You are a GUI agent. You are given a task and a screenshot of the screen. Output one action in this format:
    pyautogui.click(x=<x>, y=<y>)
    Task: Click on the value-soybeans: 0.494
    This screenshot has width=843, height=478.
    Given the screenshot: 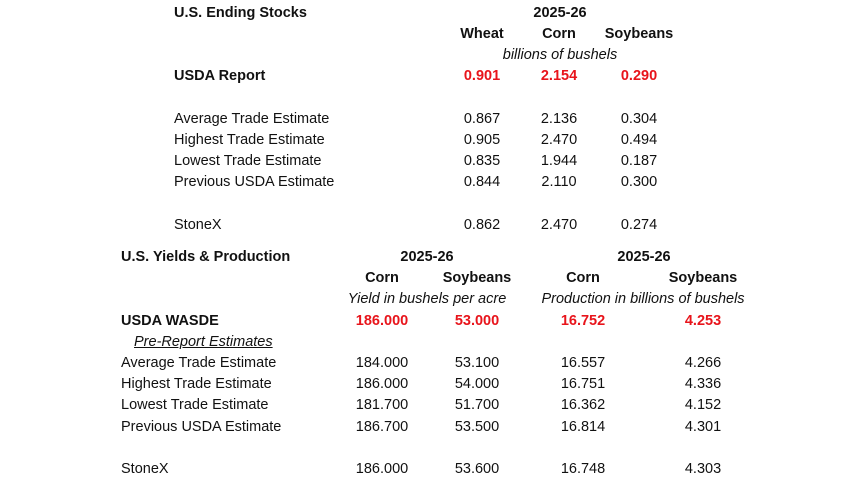 What is the action you would take?
    pyautogui.click(x=639, y=140)
    